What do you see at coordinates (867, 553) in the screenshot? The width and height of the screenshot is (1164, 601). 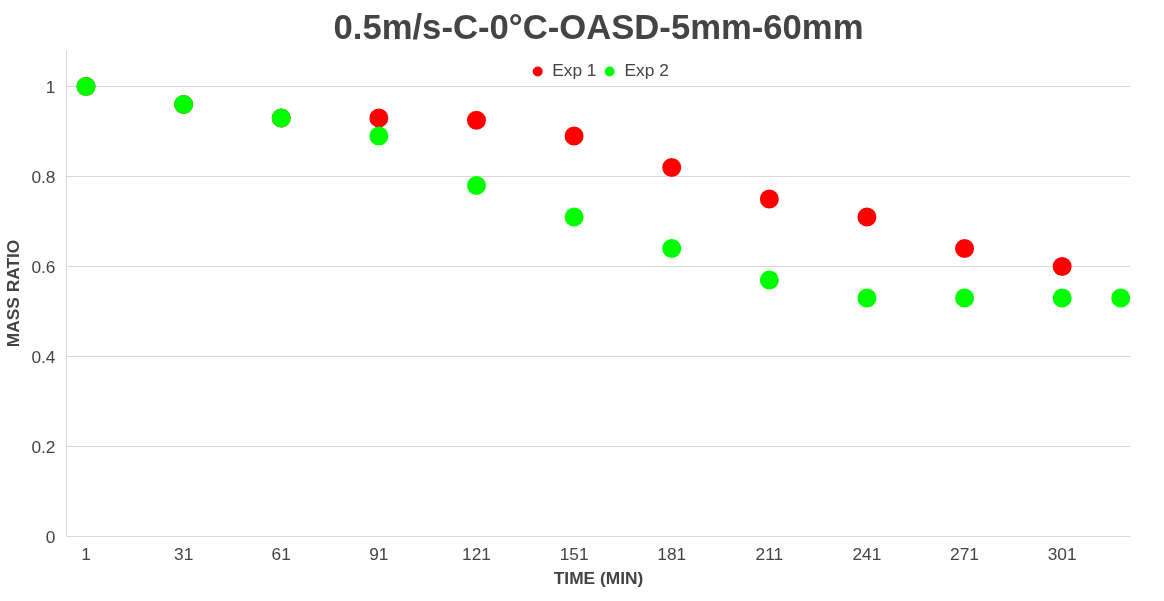 I see `x-tick-label: 241` at bounding box center [867, 553].